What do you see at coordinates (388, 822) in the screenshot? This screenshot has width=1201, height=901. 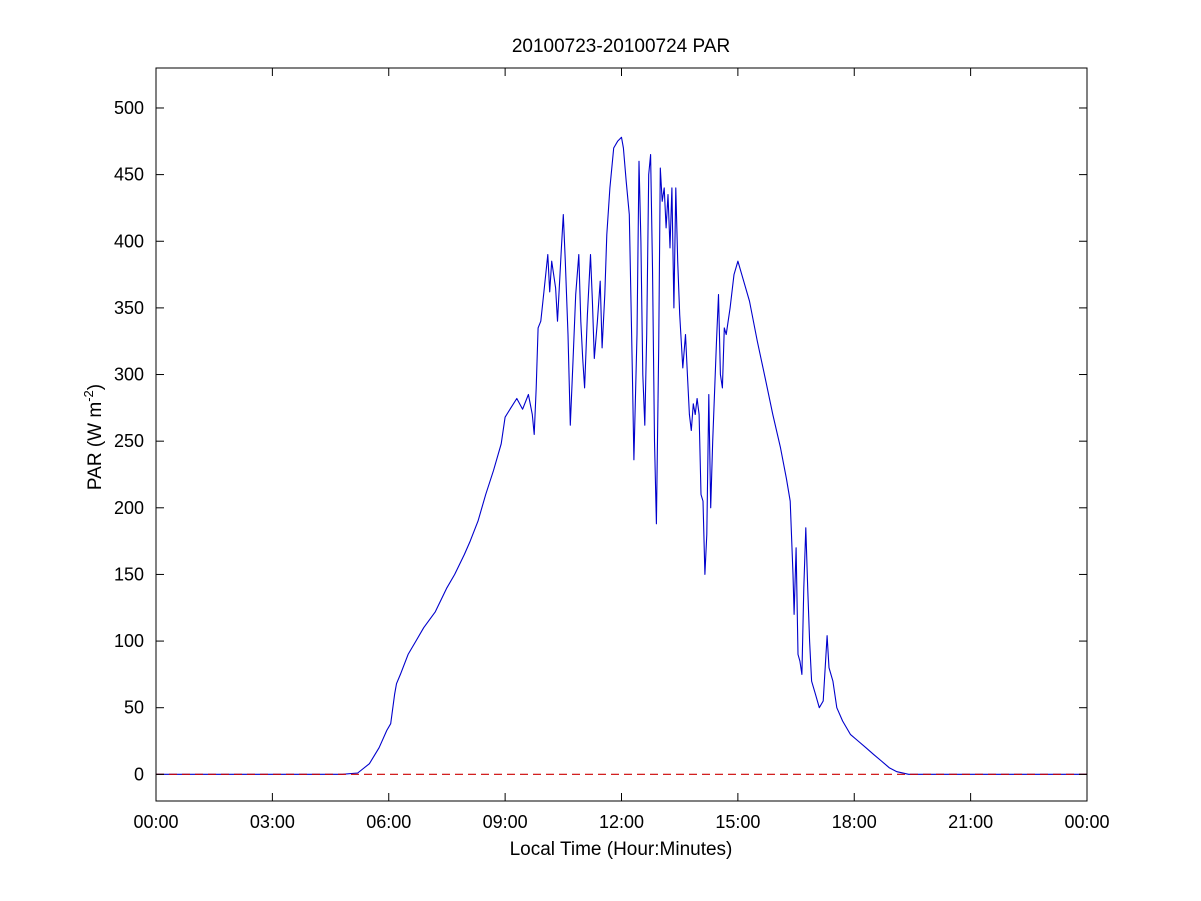 I see `x-tick-label: 06:00` at bounding box center [388, 822].